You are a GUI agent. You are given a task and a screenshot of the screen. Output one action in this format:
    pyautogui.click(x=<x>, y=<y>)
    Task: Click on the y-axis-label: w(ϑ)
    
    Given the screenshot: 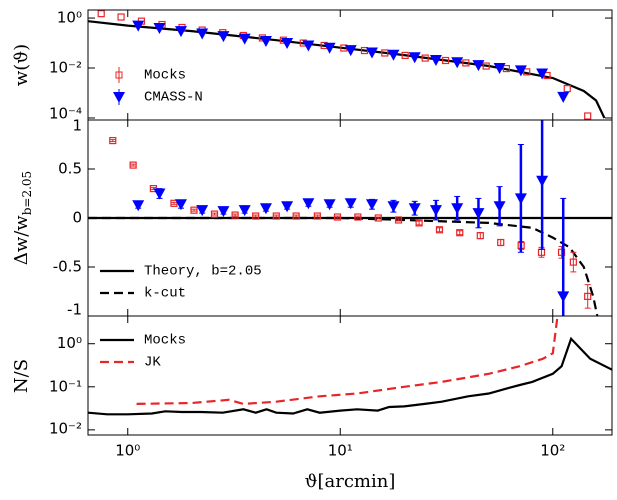 What is the action you would take?
    pyautogui.click(x=21, y=65)
    